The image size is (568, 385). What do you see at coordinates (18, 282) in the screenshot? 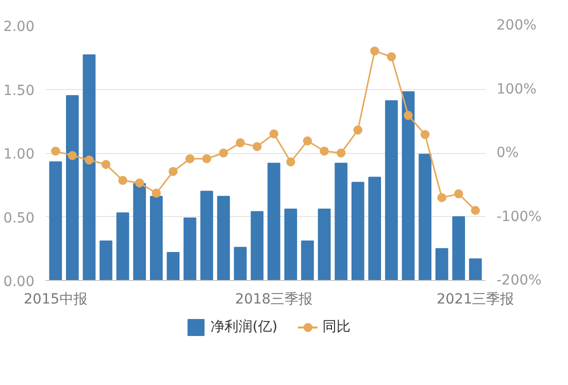
I see `y-tick-label: 0.00` at bounding box center [18, 282].